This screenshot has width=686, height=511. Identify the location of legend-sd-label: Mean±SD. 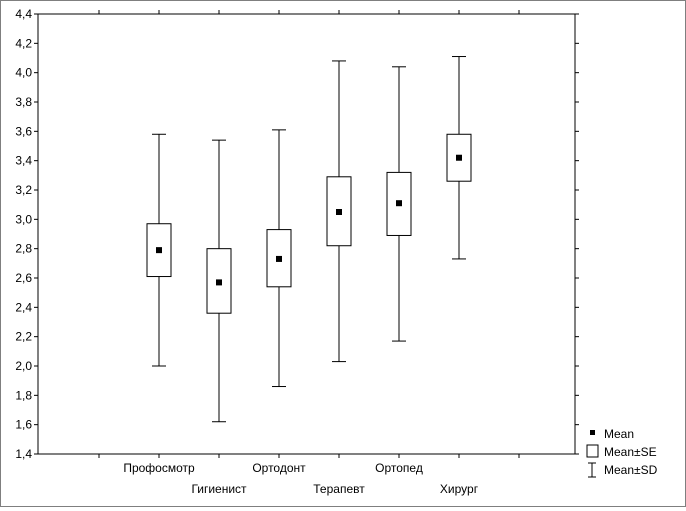
(631, 470).